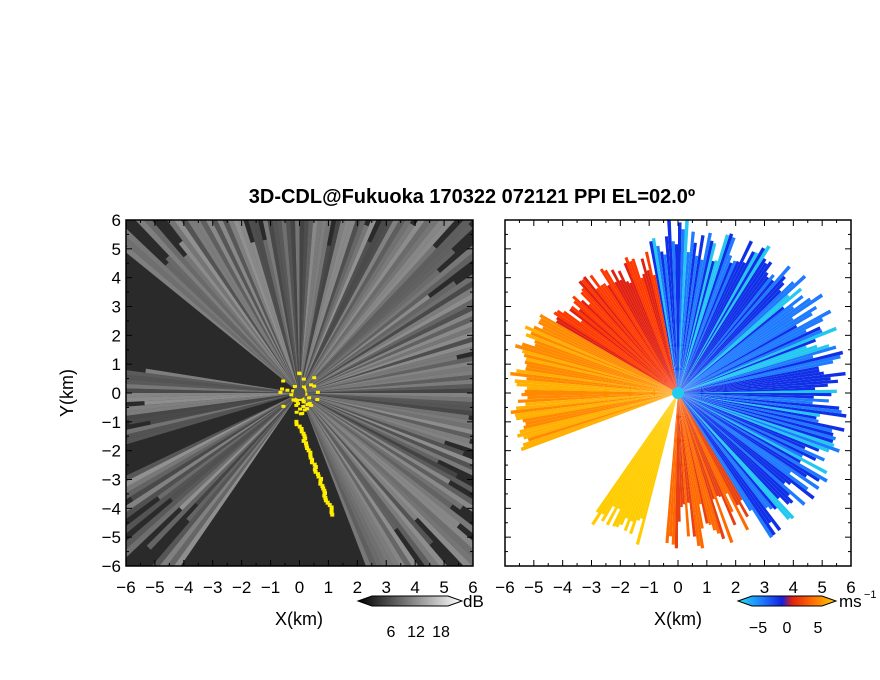 The height and width of the screenshot is (680, 880). Describe the element at coordinates (850, 601) in the screenshot. I see `right-colorbar-unit: ms` at that location.